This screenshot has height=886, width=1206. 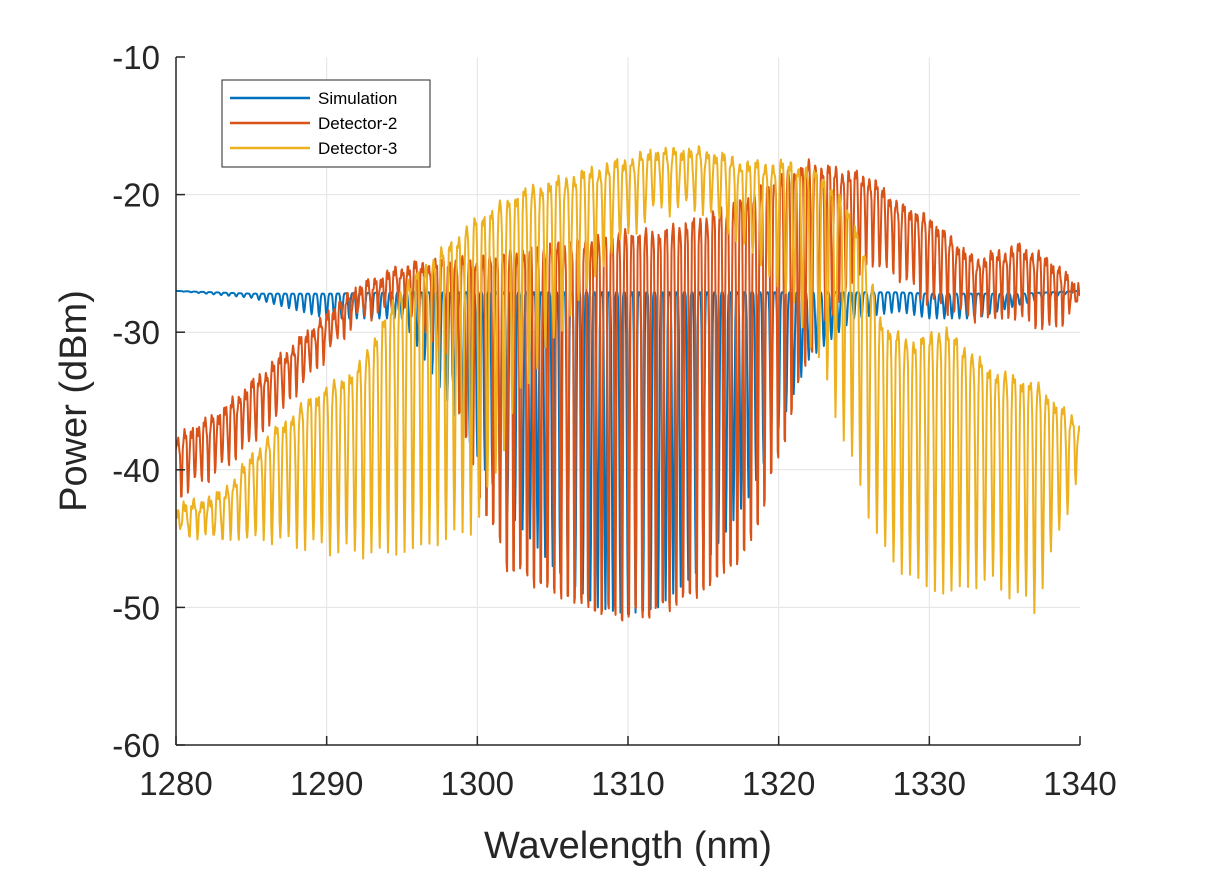 What do you see at coordinates (136, 57) in the screenshot?
I see `y-tick-label: -10` at bounding box center [136, 57].